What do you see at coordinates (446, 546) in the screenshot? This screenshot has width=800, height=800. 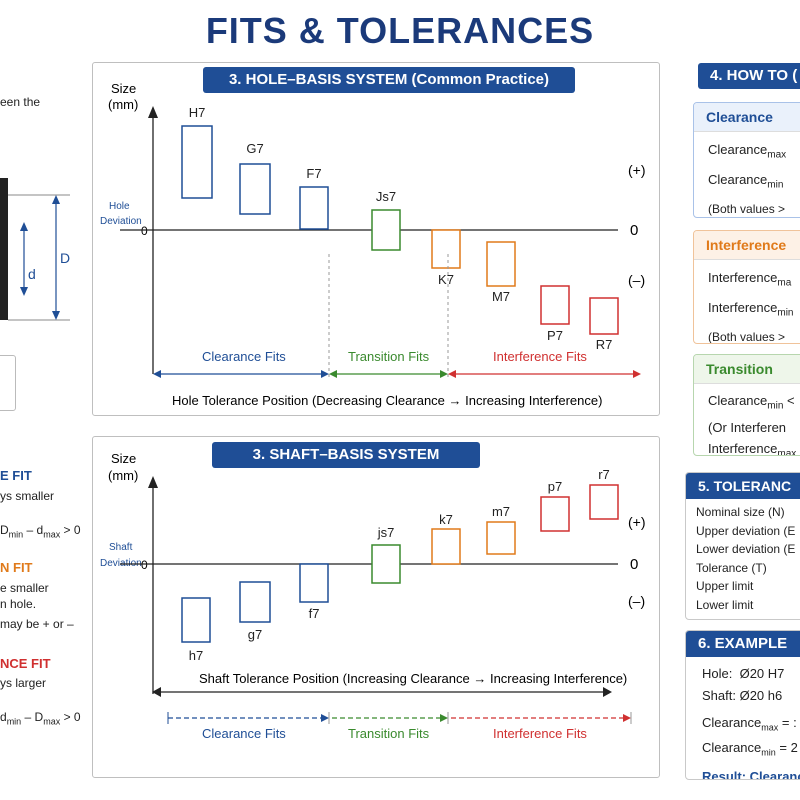 I see `shaft-zone-k7` at bounding box center [446, 546].